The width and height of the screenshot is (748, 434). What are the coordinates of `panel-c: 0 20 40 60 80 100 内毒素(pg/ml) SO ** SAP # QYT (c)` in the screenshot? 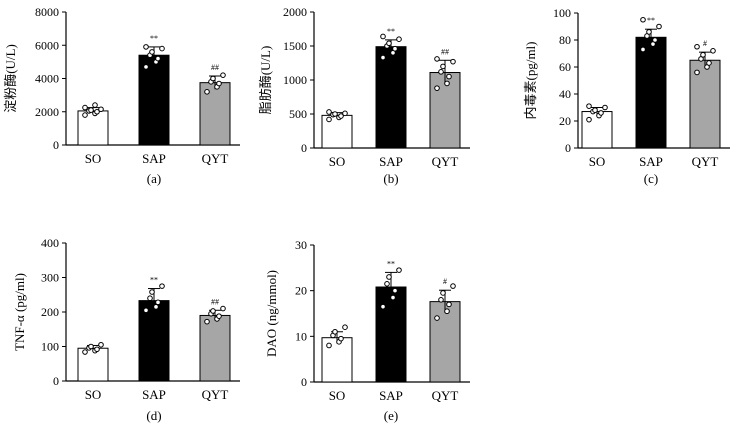 It's located at (626, 96).